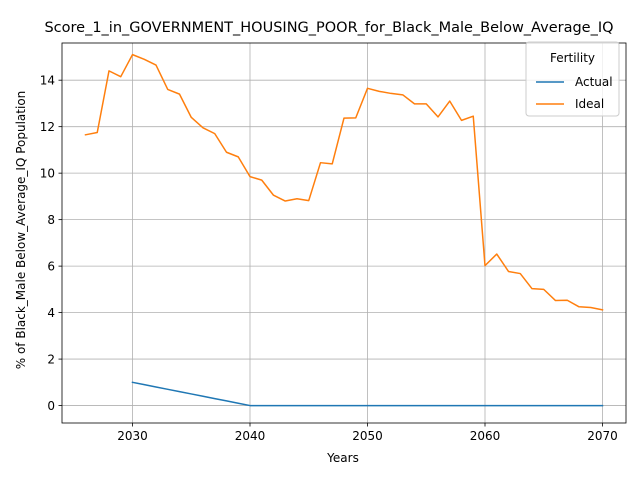 Image resolution: width=640 pixels, height=480 pixels. Describe the element at coordinates (51, 313) in the screenshot. I see `y-tick-label: 4` at that location.